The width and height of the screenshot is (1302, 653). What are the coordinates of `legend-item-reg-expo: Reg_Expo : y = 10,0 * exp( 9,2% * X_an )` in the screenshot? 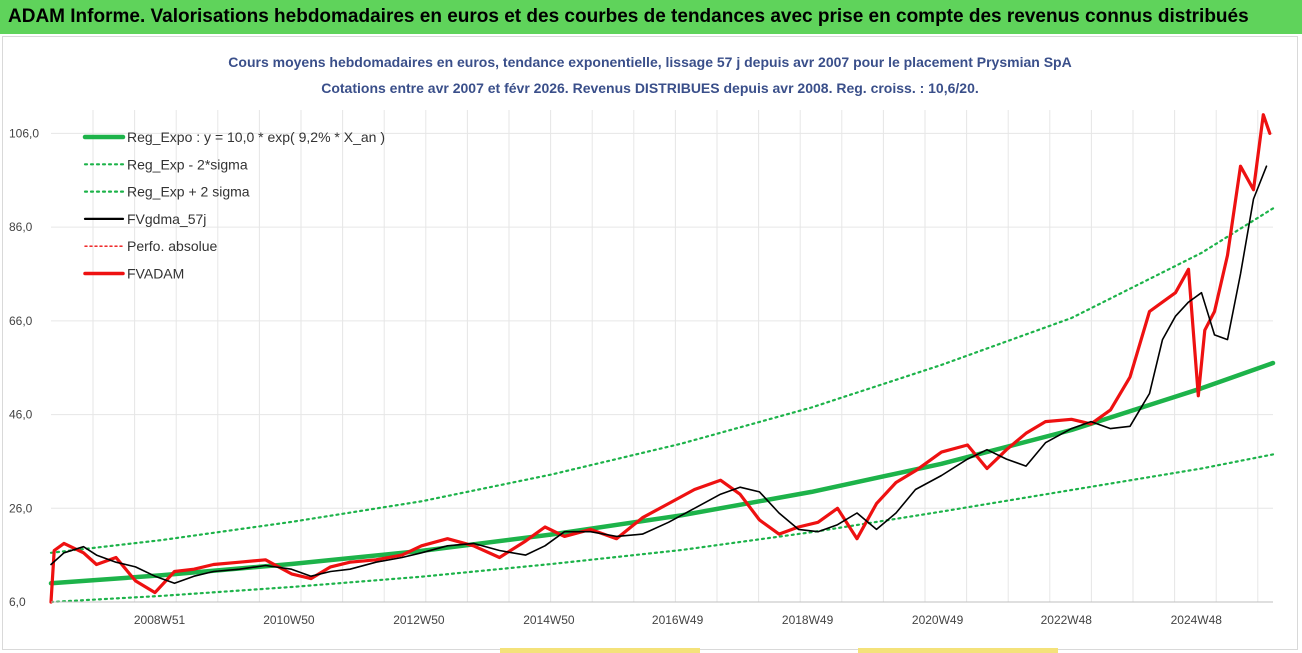 It's located at (233, 137).